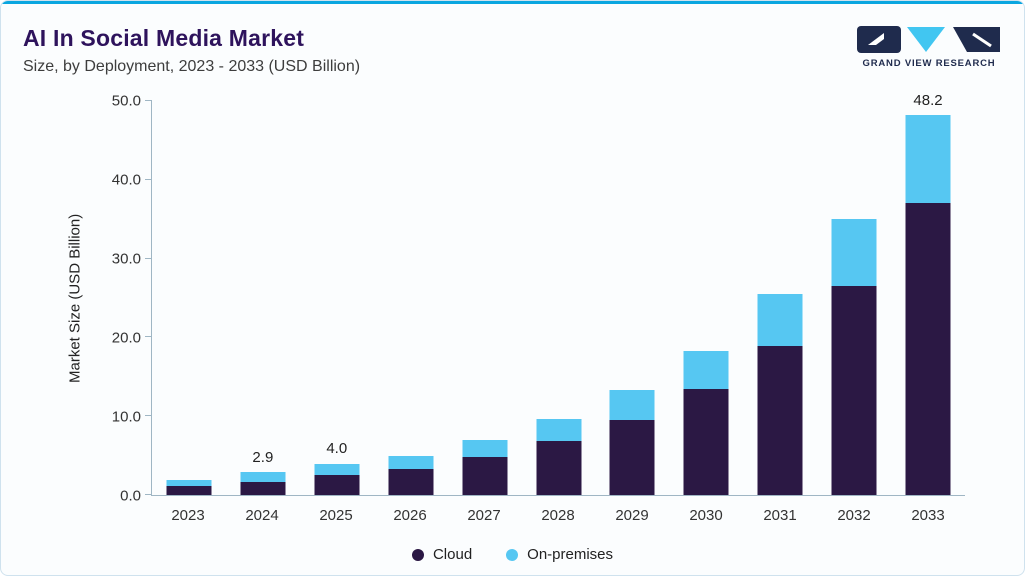 This screenshot has width=1025, height=576. I want to click on y-tick-label: 0.0, so click(130, 496).